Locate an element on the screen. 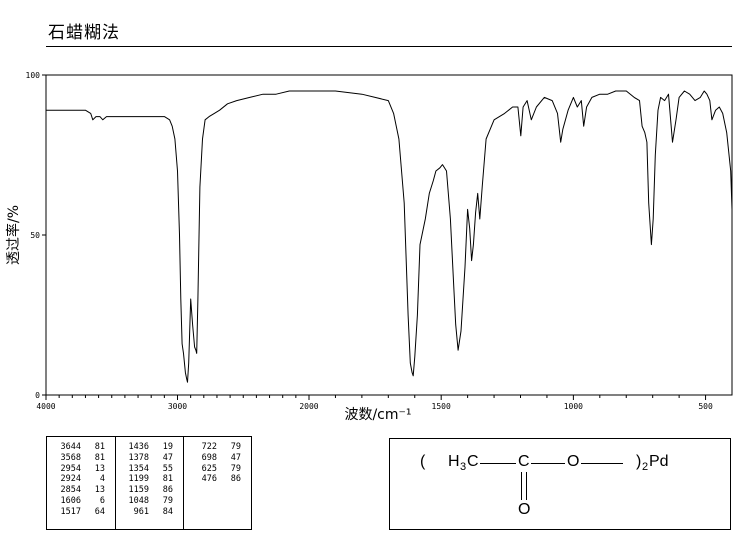 The width and height of the screenshot is (737, 539). peak-row: 722 79 is located at coordinates (216, 447).